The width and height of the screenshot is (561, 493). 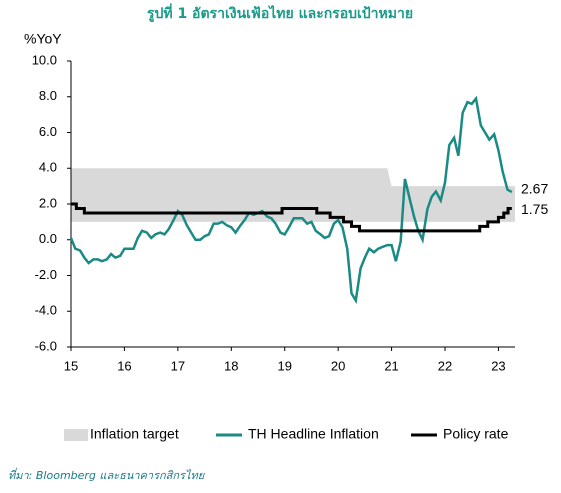 What do you see at coordinates (48, 131) in the screenshot?
I see `y-tick-label: 6.0` at bounding box center [48, 131].